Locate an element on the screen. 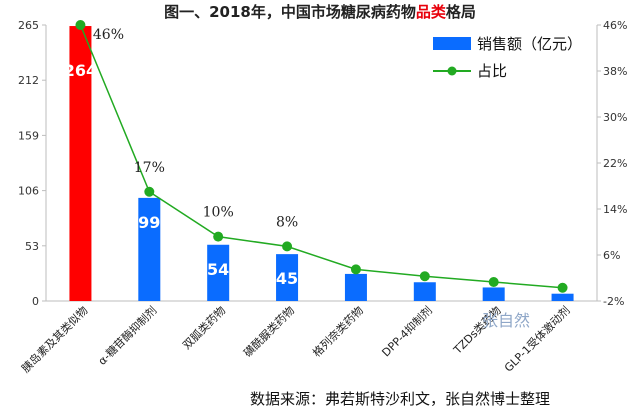  chart-title-highlight: 品类 is located at coordinates (431, 12).